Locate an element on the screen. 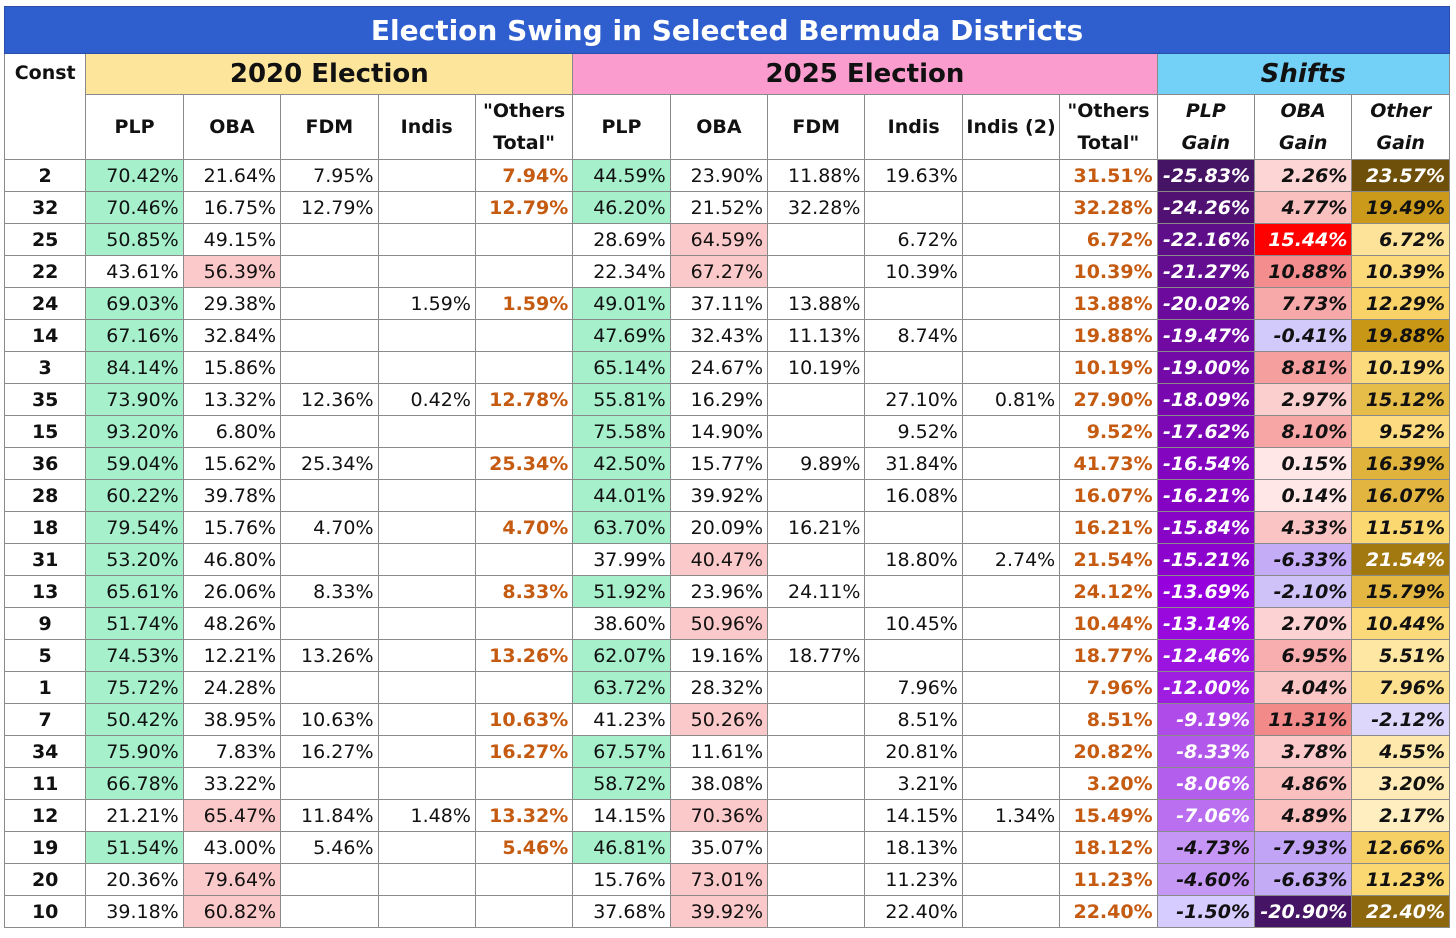 Image resolution: width=1456 pixels, height=938 pixels. cell-2025-0: 58.72% is located at coordinates (621, 783).